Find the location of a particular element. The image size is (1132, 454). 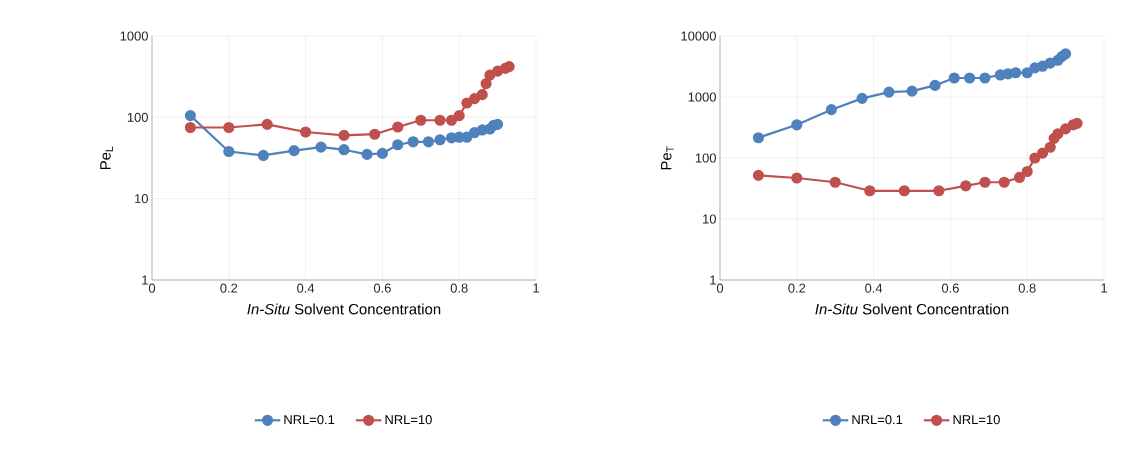

y-axis-title: Pe$_{L}$ is located at coordinates (106, 158).